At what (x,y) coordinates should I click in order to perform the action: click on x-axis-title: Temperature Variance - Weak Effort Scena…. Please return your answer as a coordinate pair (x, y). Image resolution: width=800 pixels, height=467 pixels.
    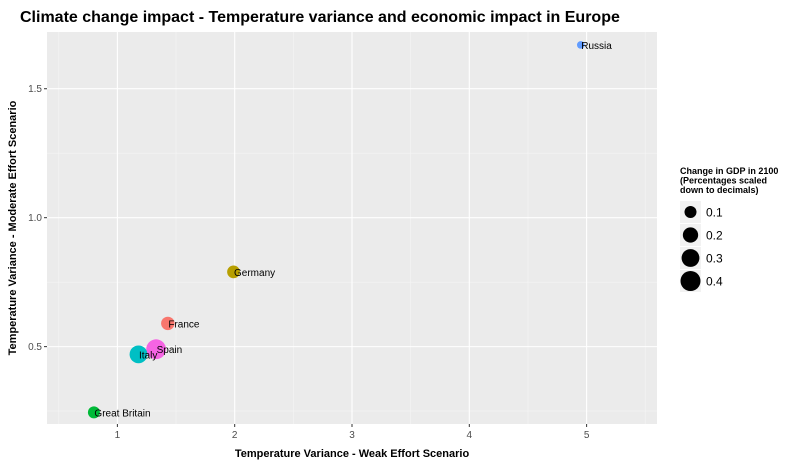
    Looking at the image, I should click on (352, 454).